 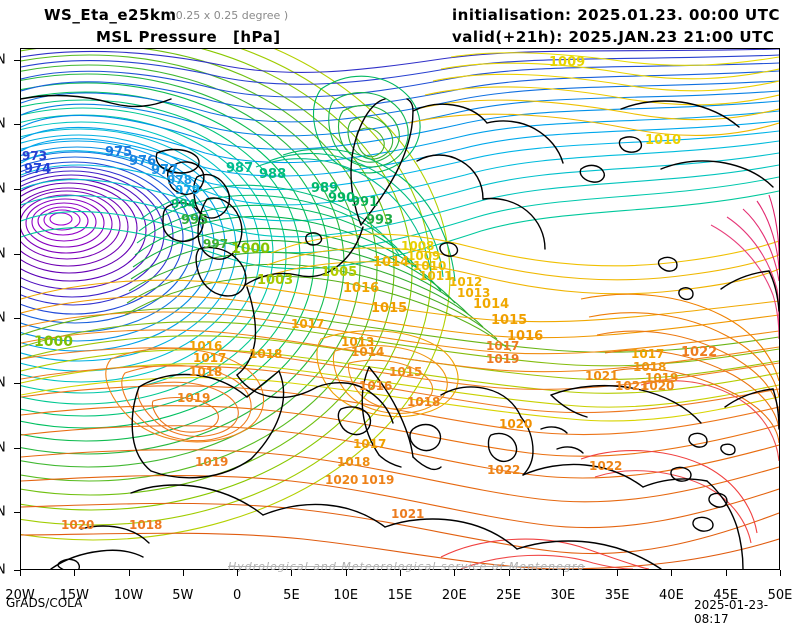 What do you see at coordinates (216, 244) in the screenshot?
I see `contour-label: 997` at bounding box center [216, 244].